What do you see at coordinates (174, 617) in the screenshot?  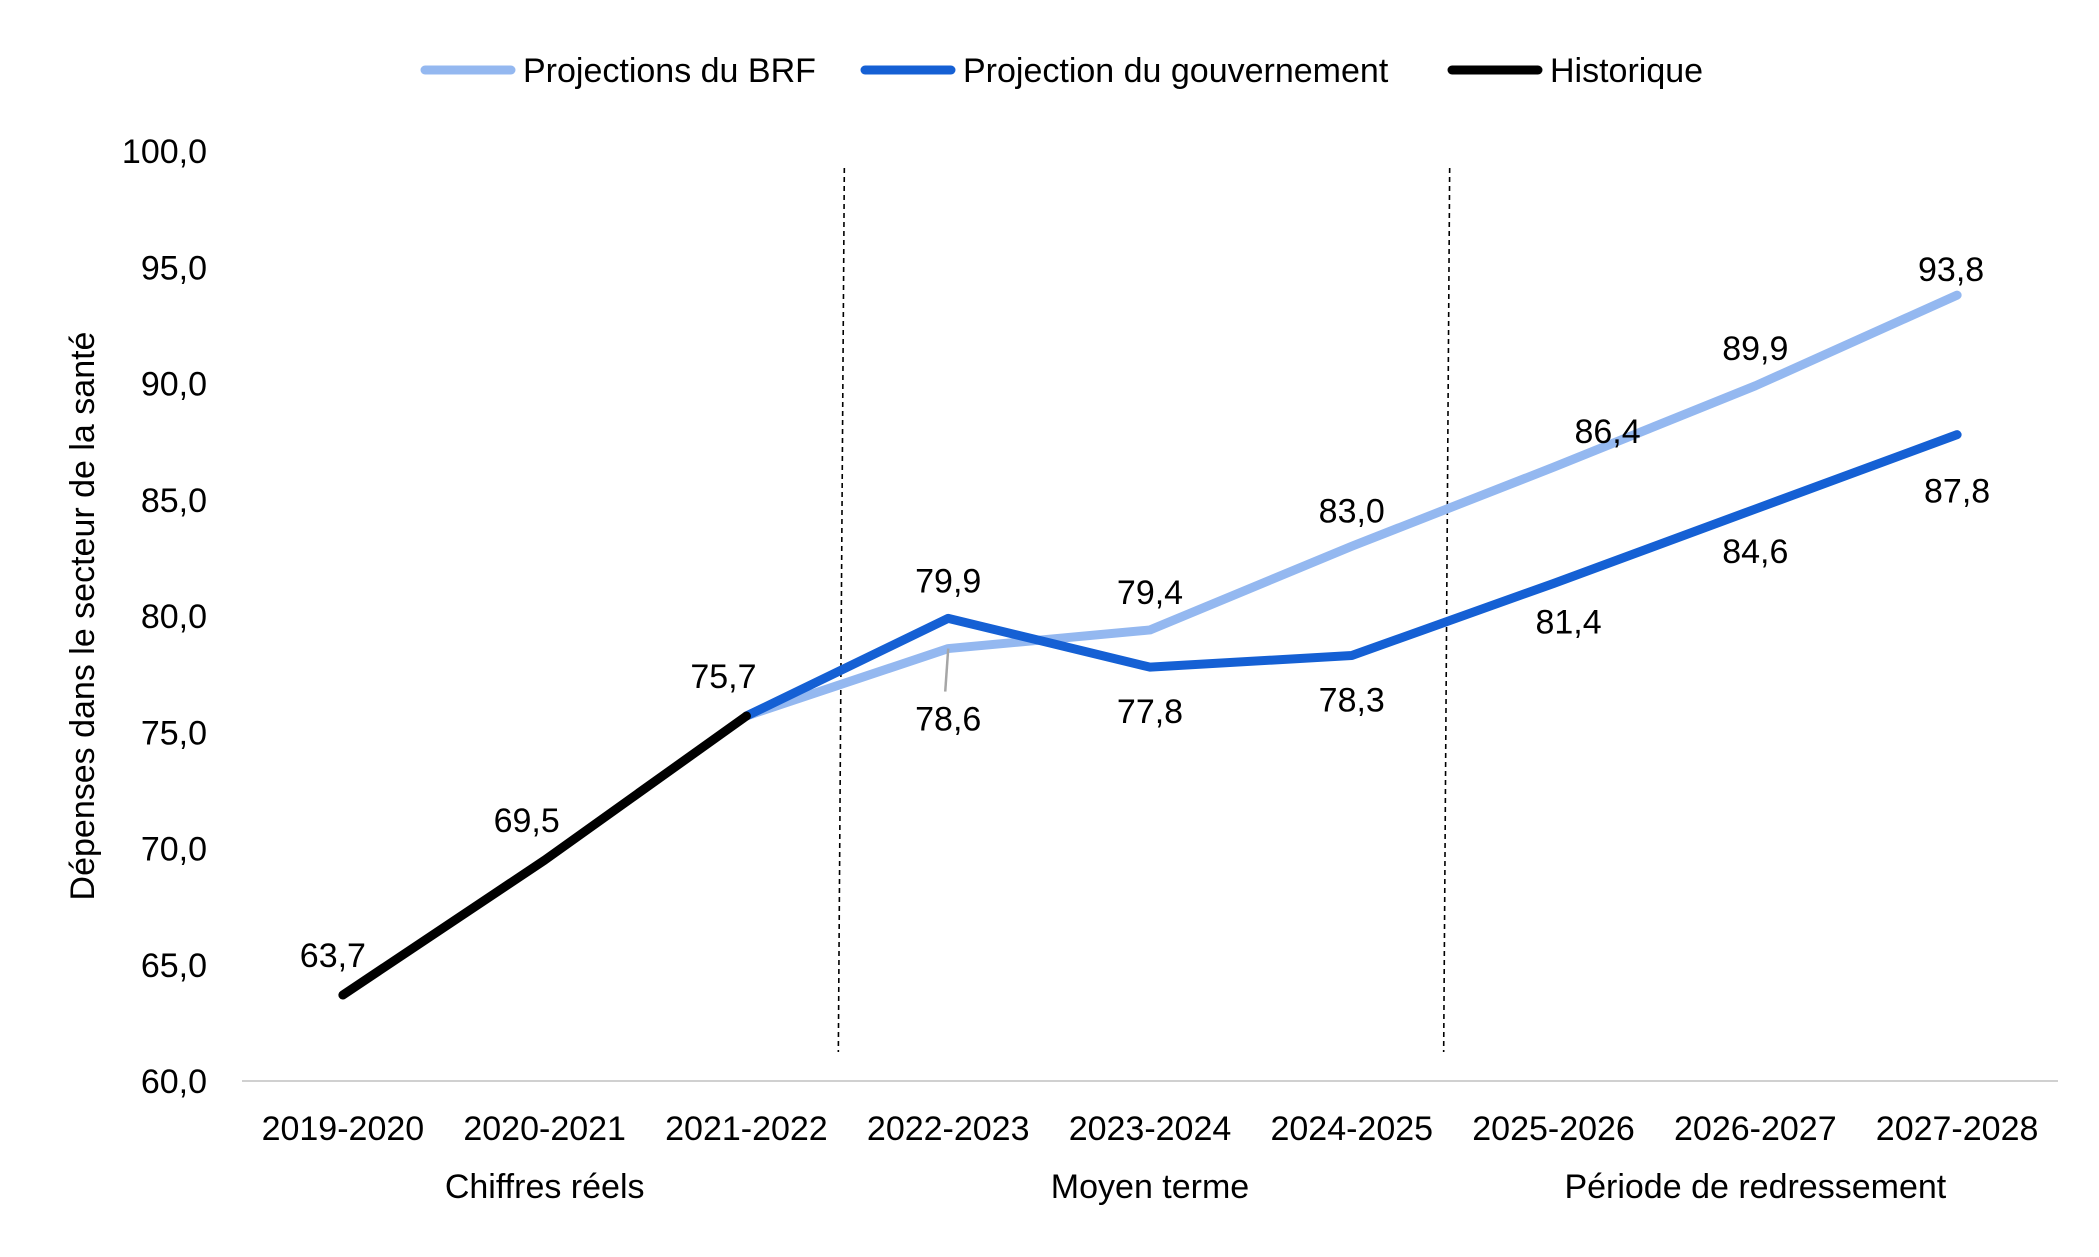 I see `y-tick-label: 80,0` at bounding box center [174, 617].